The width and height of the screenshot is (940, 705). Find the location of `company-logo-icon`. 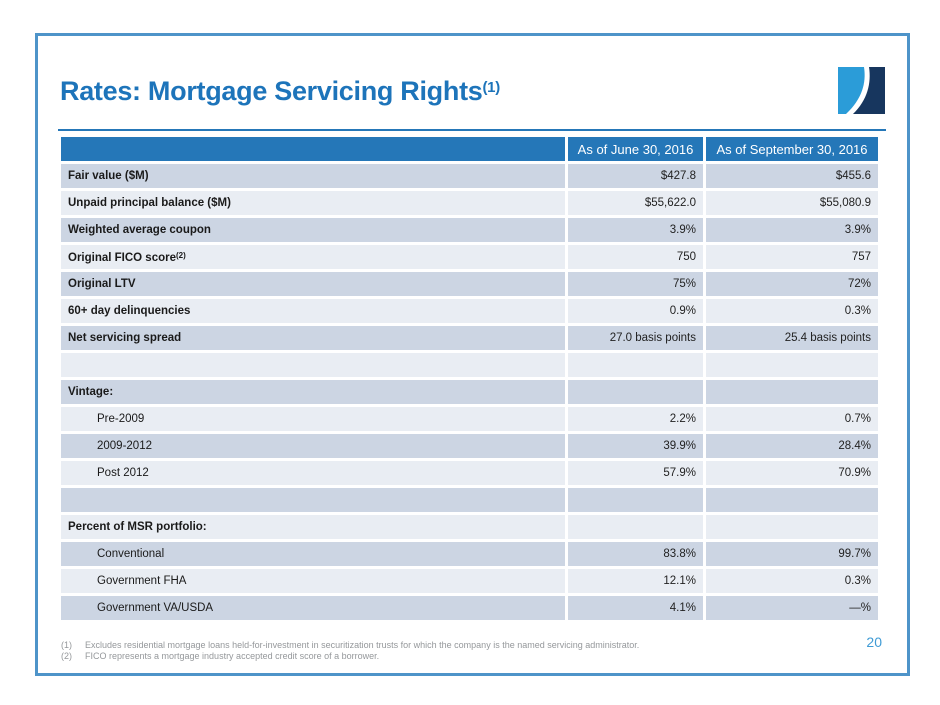

company-logo-icon is located at coordinates (861, 90).